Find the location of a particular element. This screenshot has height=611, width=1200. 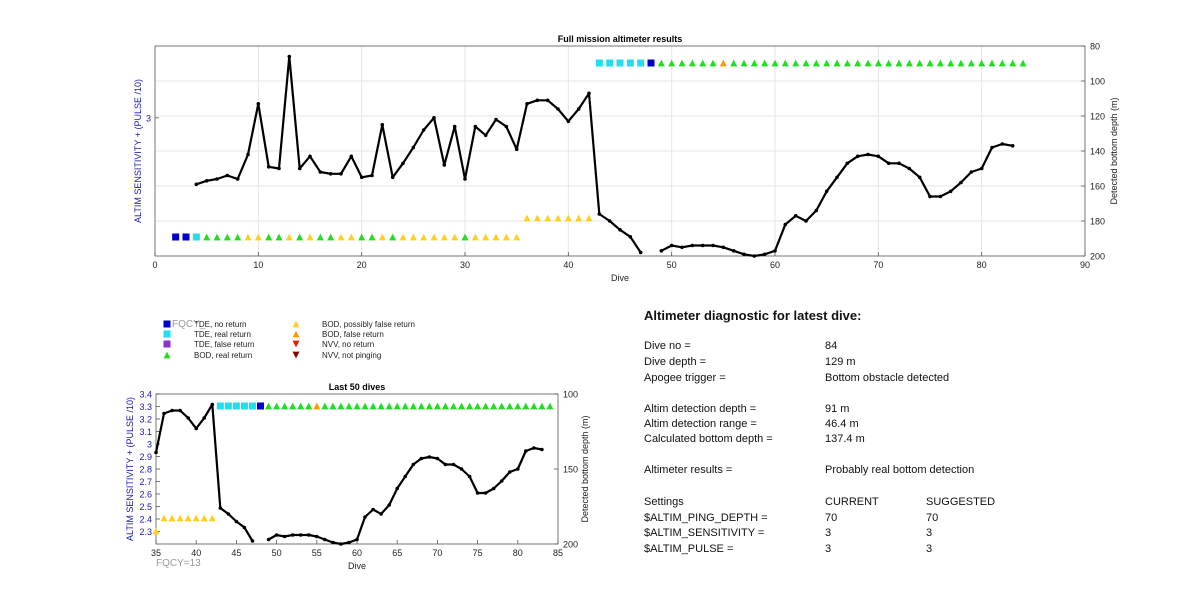

right-y-tick-label: 200 is located at coordinates (570, 545).